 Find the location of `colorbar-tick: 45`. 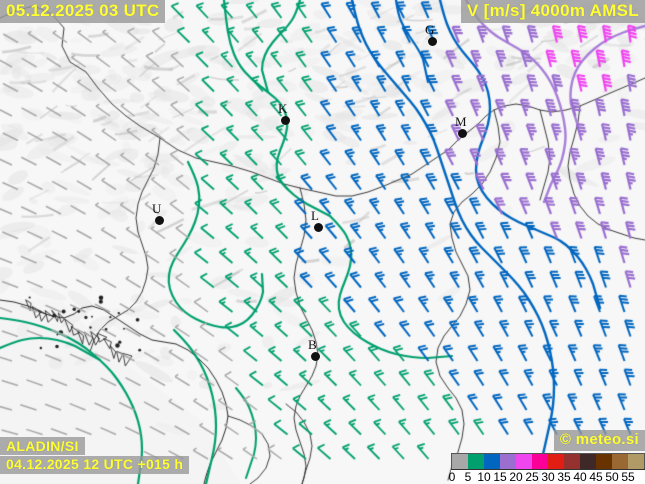

colorbar-tick: 45 is located at coordinates (596, 477).